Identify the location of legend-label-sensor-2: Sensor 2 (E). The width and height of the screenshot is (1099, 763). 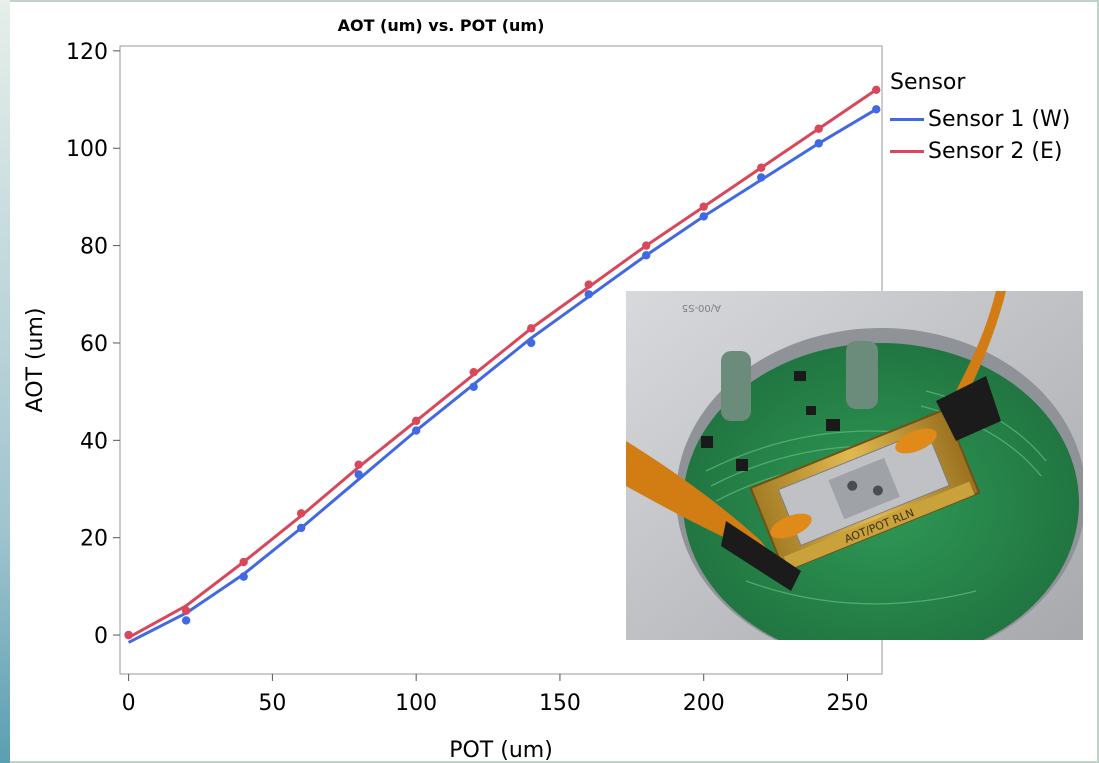
(995, 151).